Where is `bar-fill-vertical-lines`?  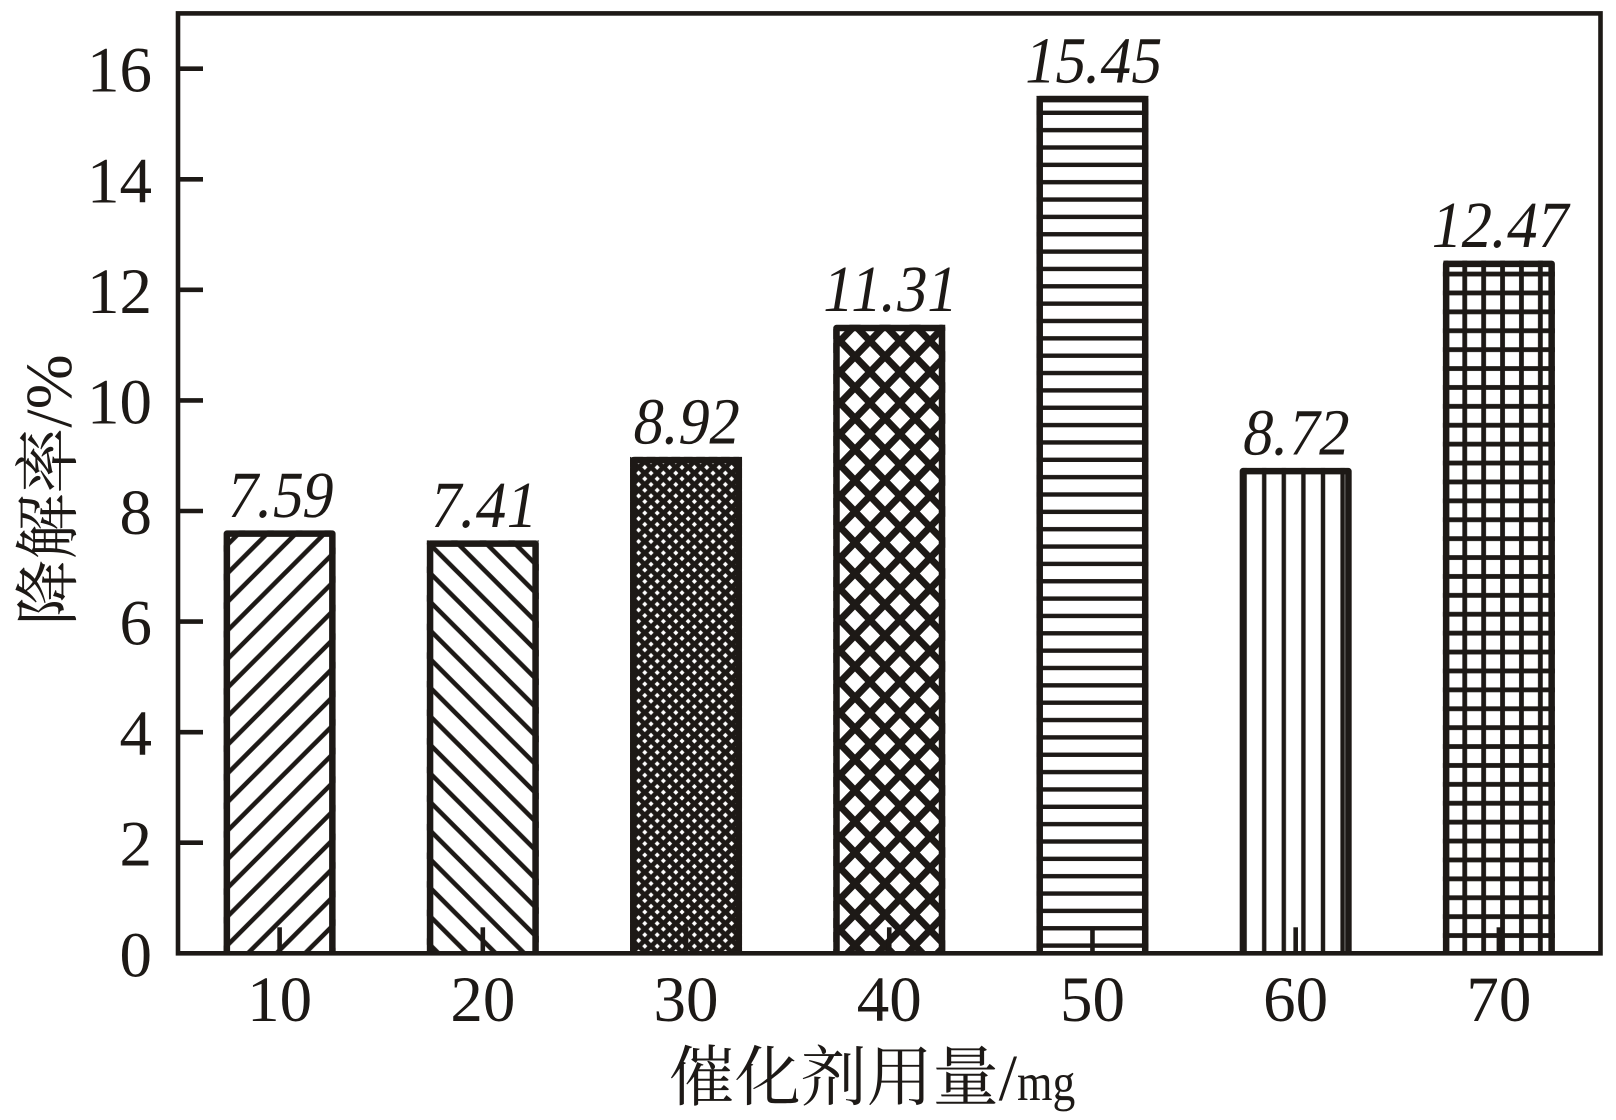
bar-fill-vertical-lines is located at coordinates (1295, 710).